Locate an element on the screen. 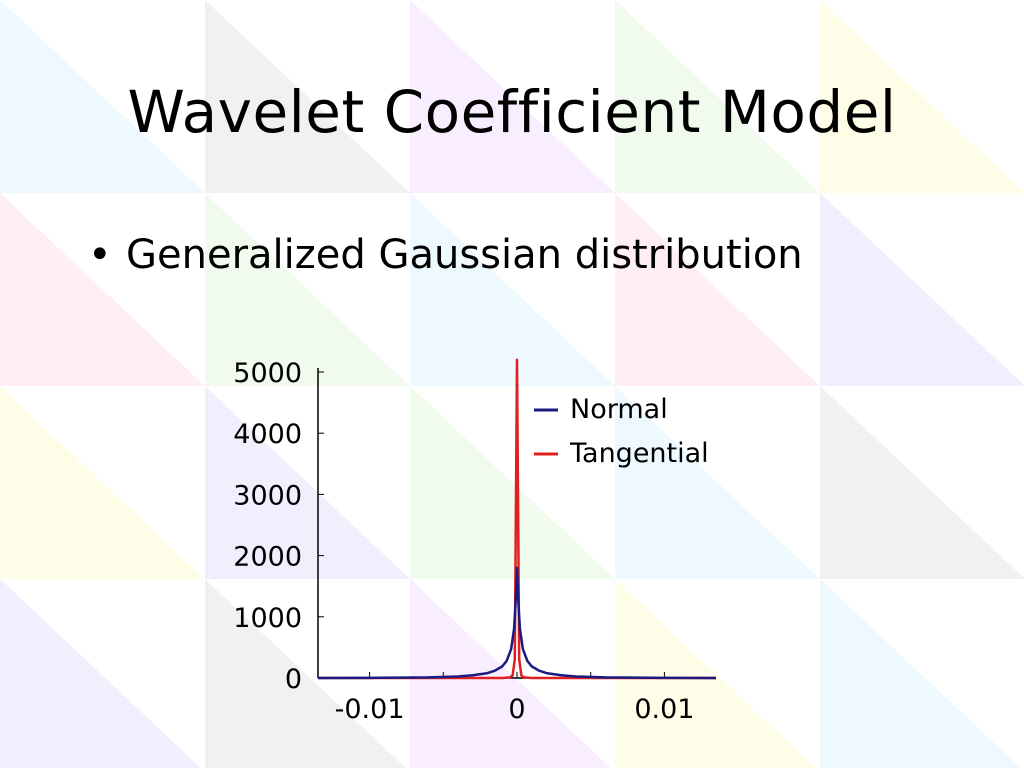  bullet-item: • Generalized Gaussian distribution is located at coordinates (445, 255).